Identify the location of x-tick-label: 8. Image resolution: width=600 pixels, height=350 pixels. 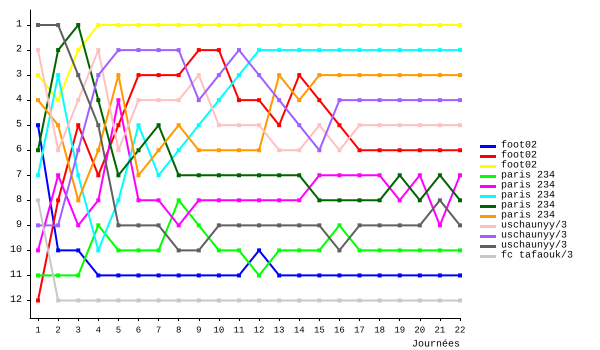
(179, 331).